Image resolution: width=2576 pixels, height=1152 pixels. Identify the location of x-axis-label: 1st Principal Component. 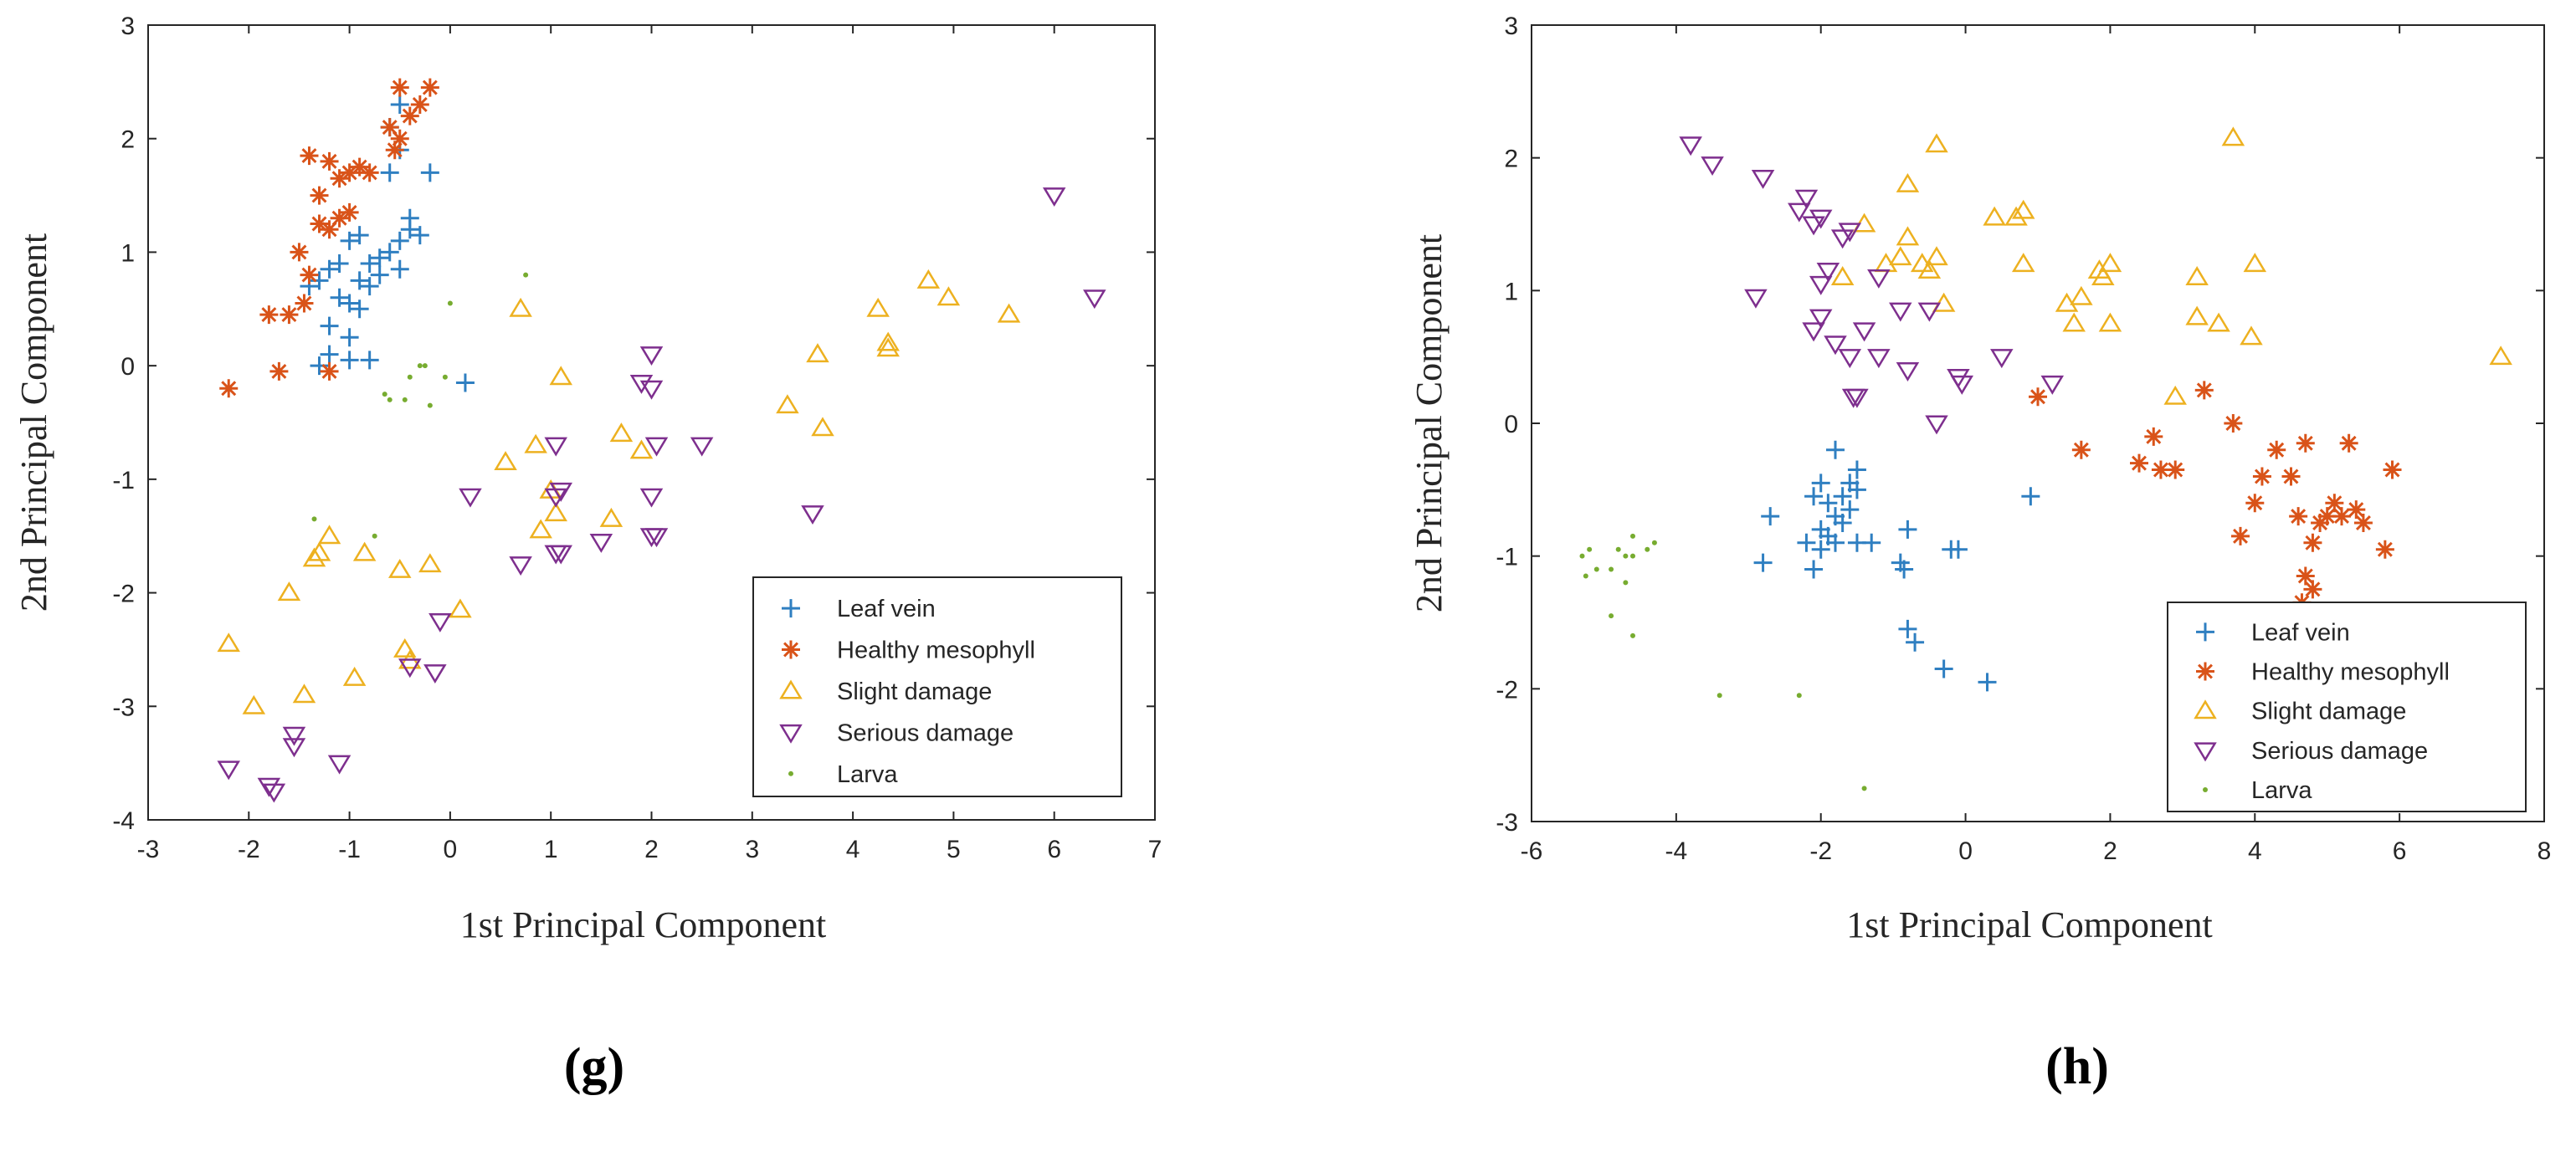
(643, 924).